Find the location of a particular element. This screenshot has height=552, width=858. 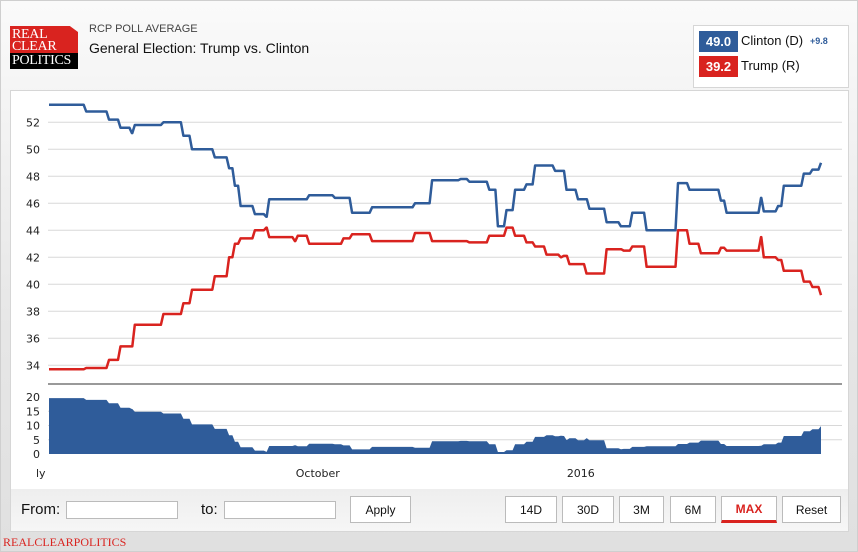

legend: 49.0 Clinton (D) +9.8 39.2 Trump (R) is located at coordinates (771, 56).